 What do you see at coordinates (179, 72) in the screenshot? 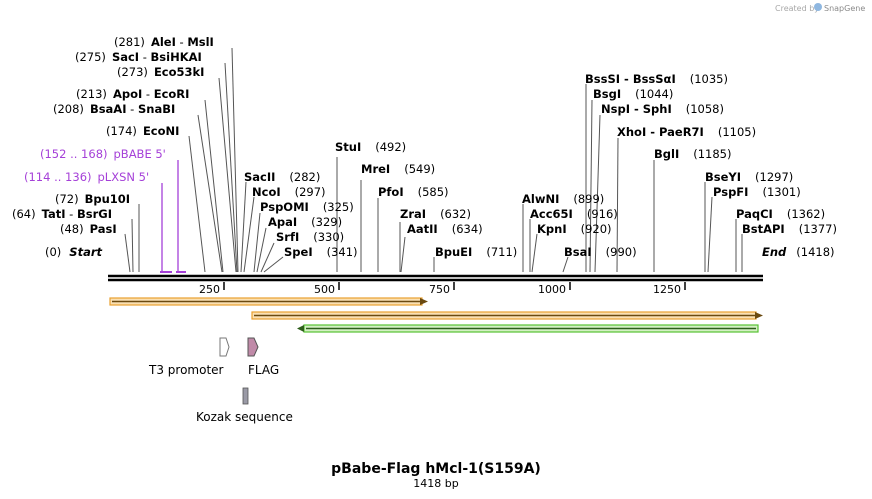
I see `site-name: Eco53kI` at bounding box center [179, 72].